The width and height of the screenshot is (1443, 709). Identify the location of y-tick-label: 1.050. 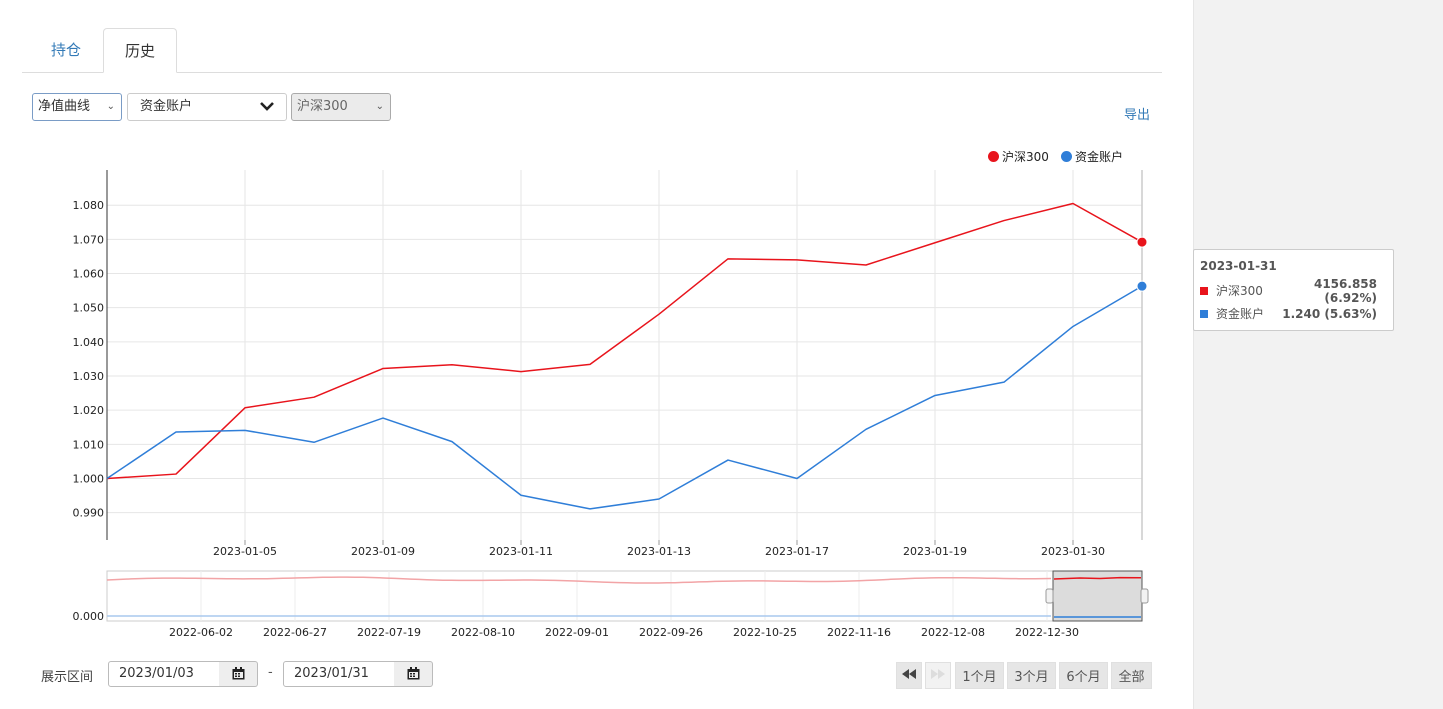
(89, 308).